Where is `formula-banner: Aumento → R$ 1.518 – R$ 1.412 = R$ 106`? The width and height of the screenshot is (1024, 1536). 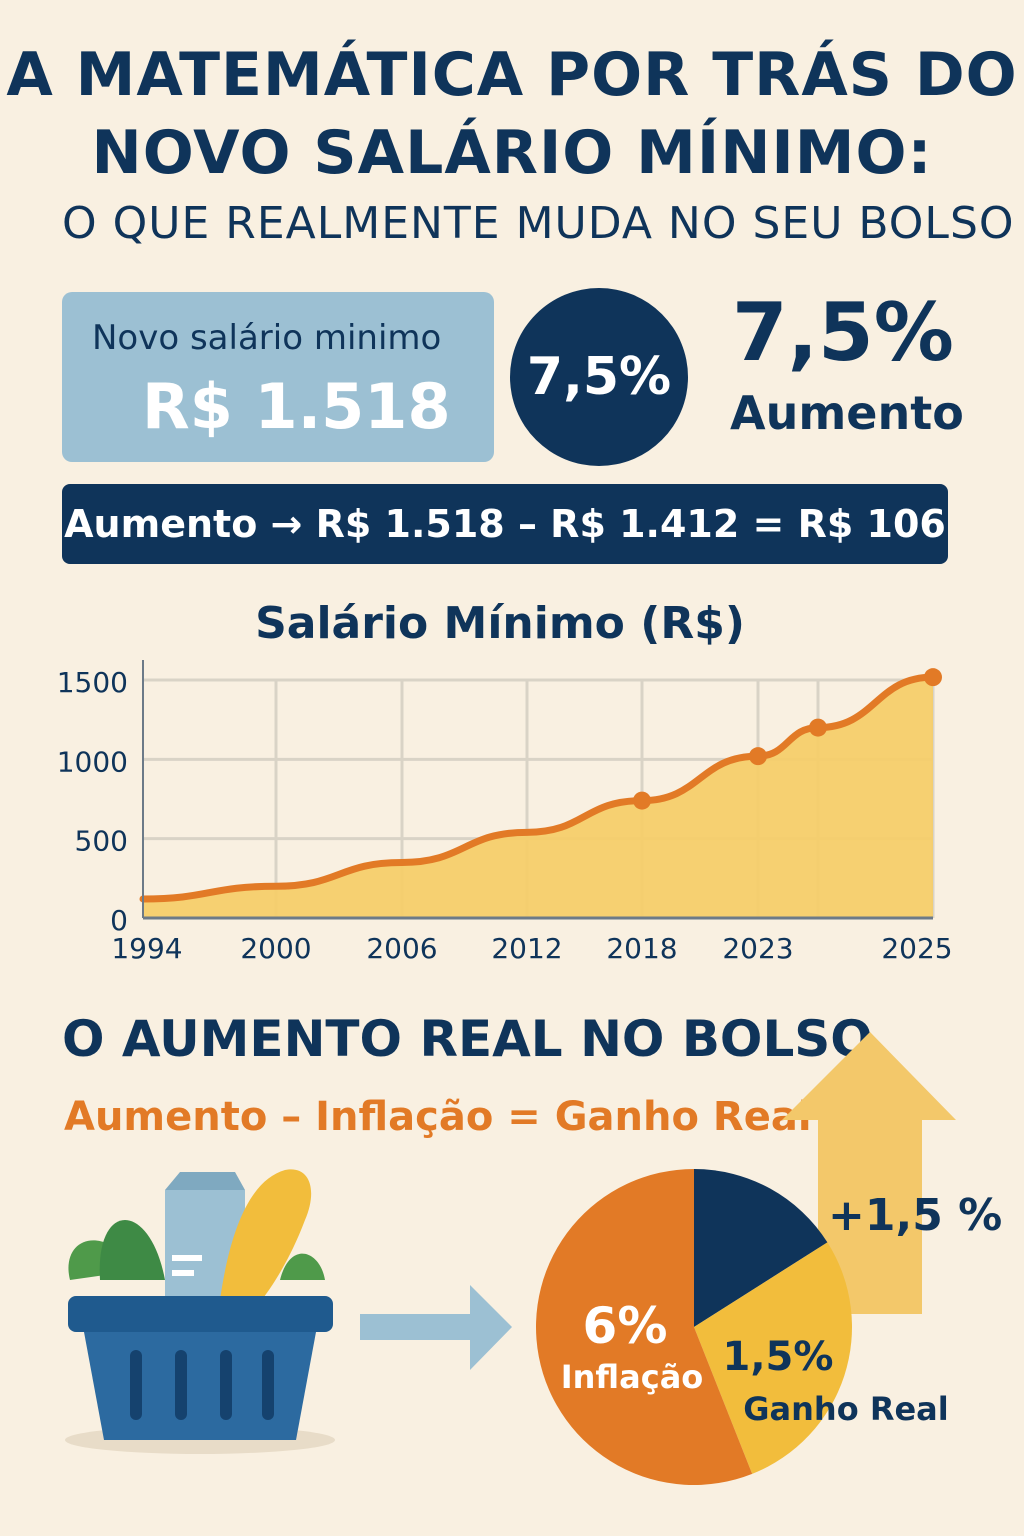
formula-banner: Aumento → R$ 1.518 – R$ 1.412 = R$ 106 is located at coordinates (505, 524).